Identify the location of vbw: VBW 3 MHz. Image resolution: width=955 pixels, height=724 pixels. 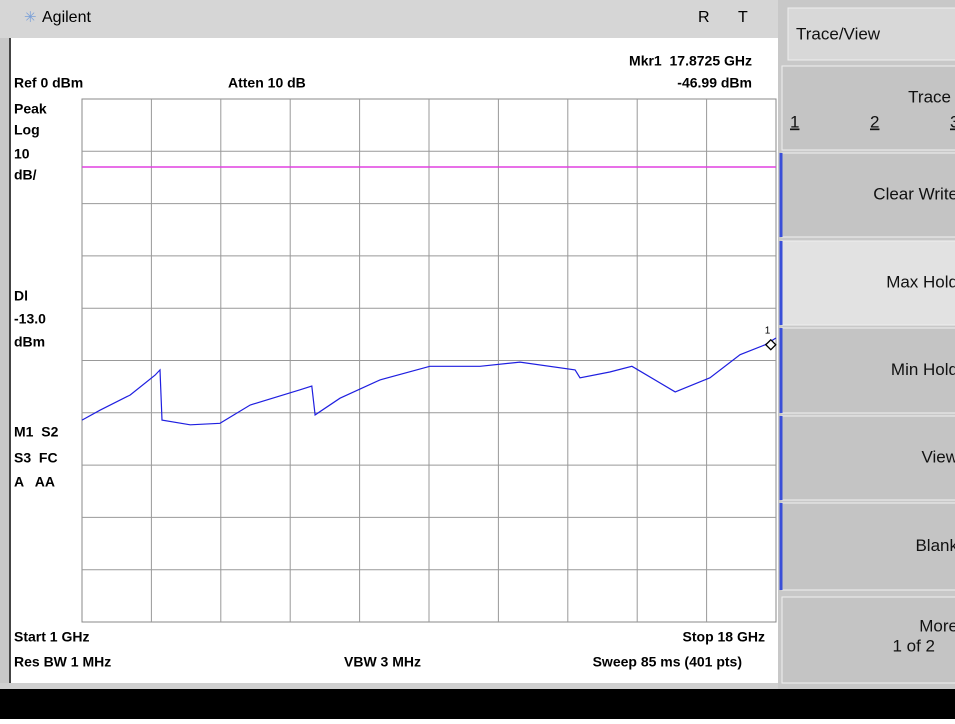
(382, 662).